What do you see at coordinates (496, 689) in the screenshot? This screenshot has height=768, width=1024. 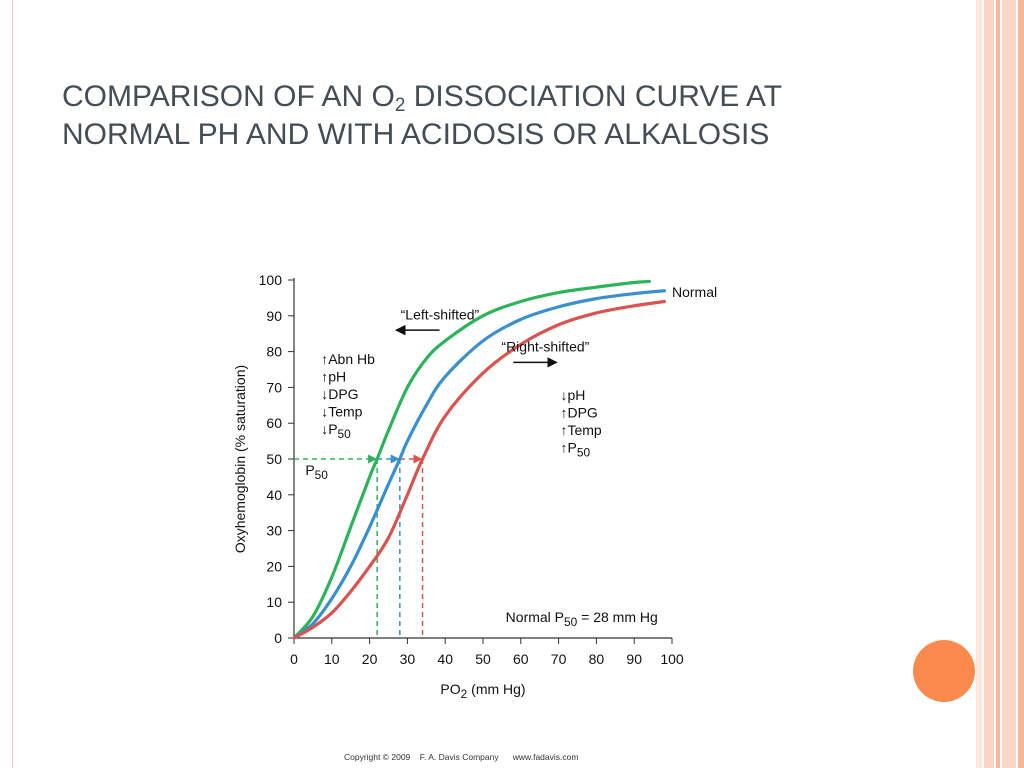 I see `x-axis-label-part-2: (mm Hg)` at bounding box center [496, 689].